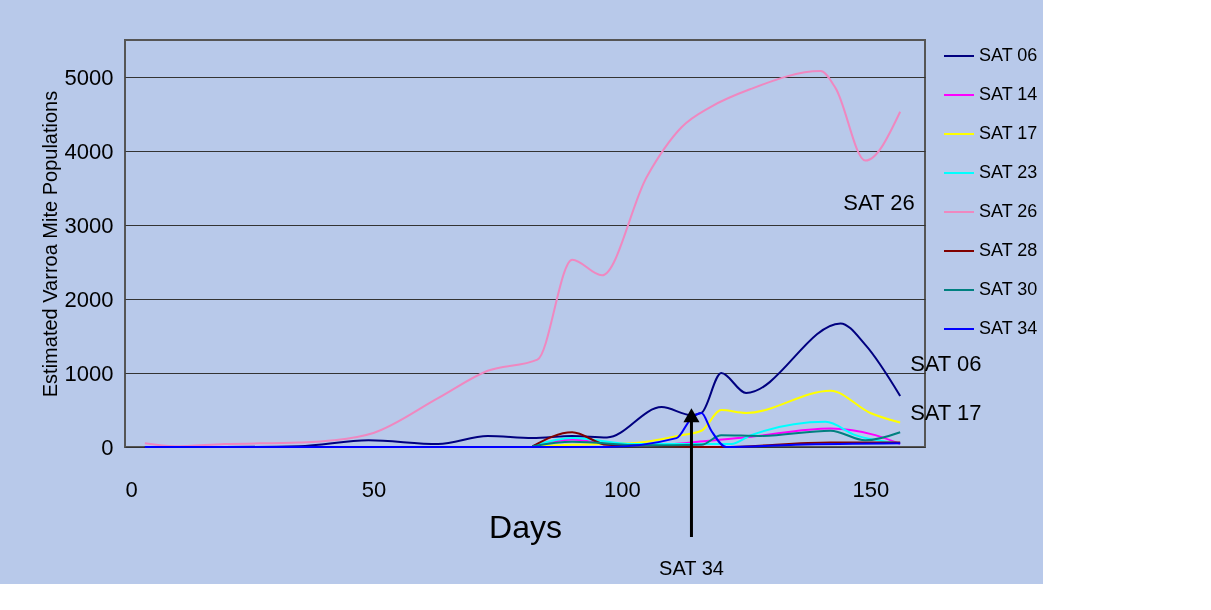 This screenshot has height=610, width=1211. What do you see at coordinates (1008, 211) in the screenshot?
I see `legend-label: SAT 26` at bounding box center [1008, 211].